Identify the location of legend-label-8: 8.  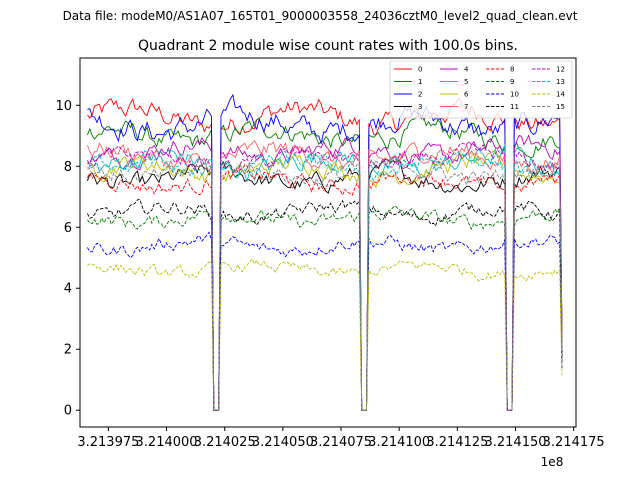
(512, 70).